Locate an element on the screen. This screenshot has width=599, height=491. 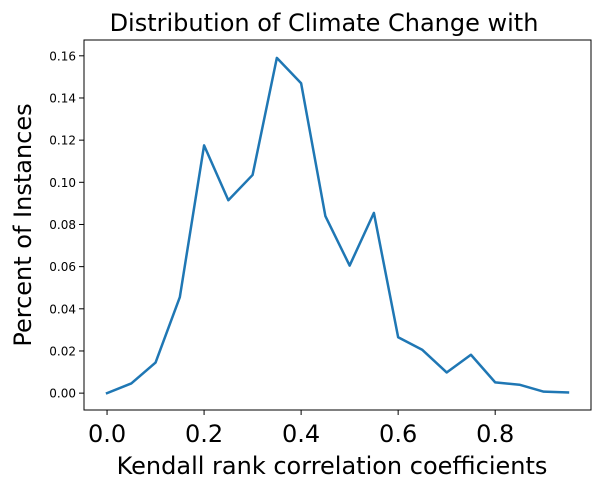
x-tick-label: 0.4 is located at coordinates (301, 434).